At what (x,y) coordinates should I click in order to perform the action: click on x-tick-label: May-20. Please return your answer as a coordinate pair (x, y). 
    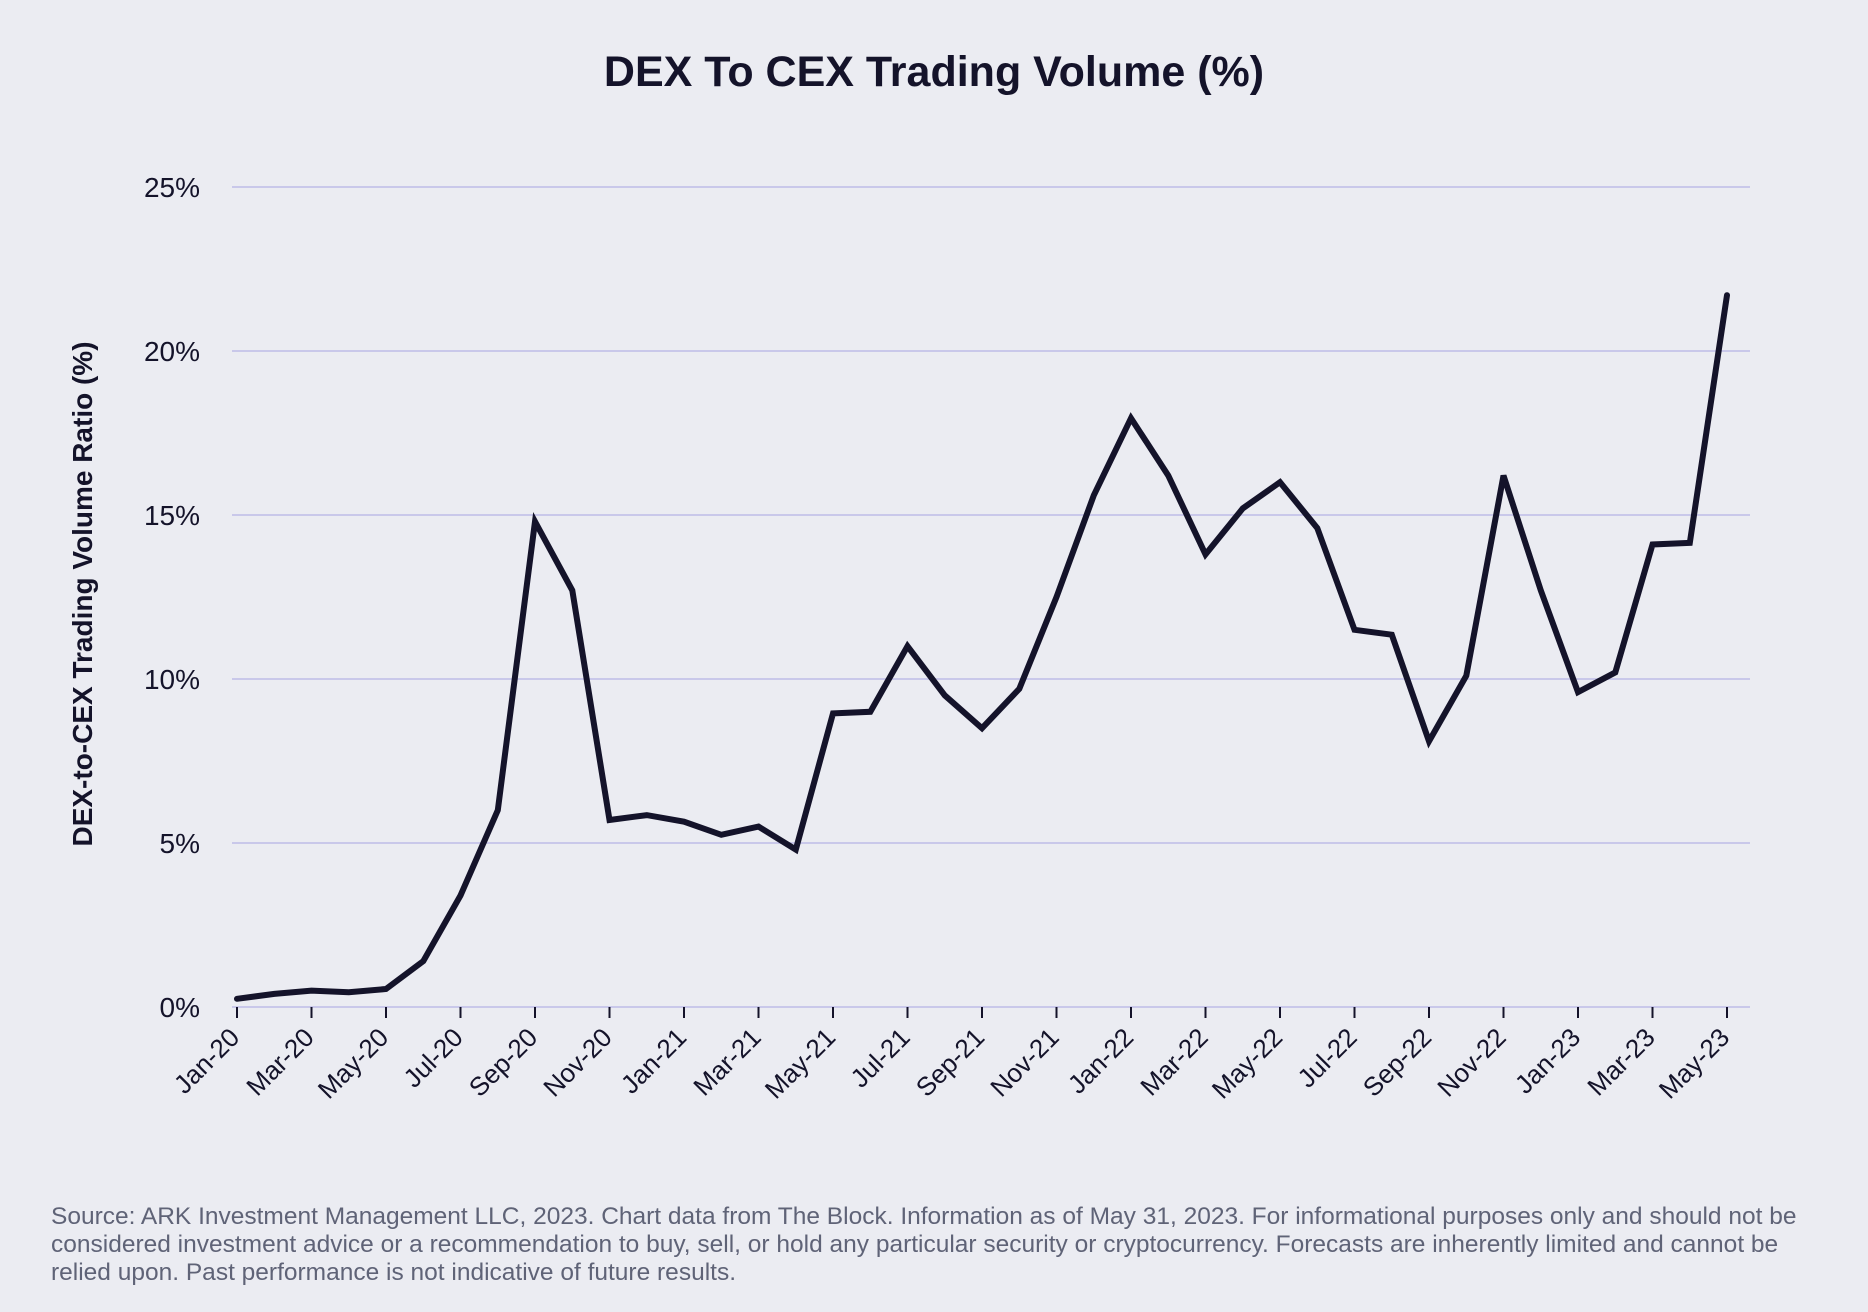
    Looking at the image, I should click on (353, 1063).